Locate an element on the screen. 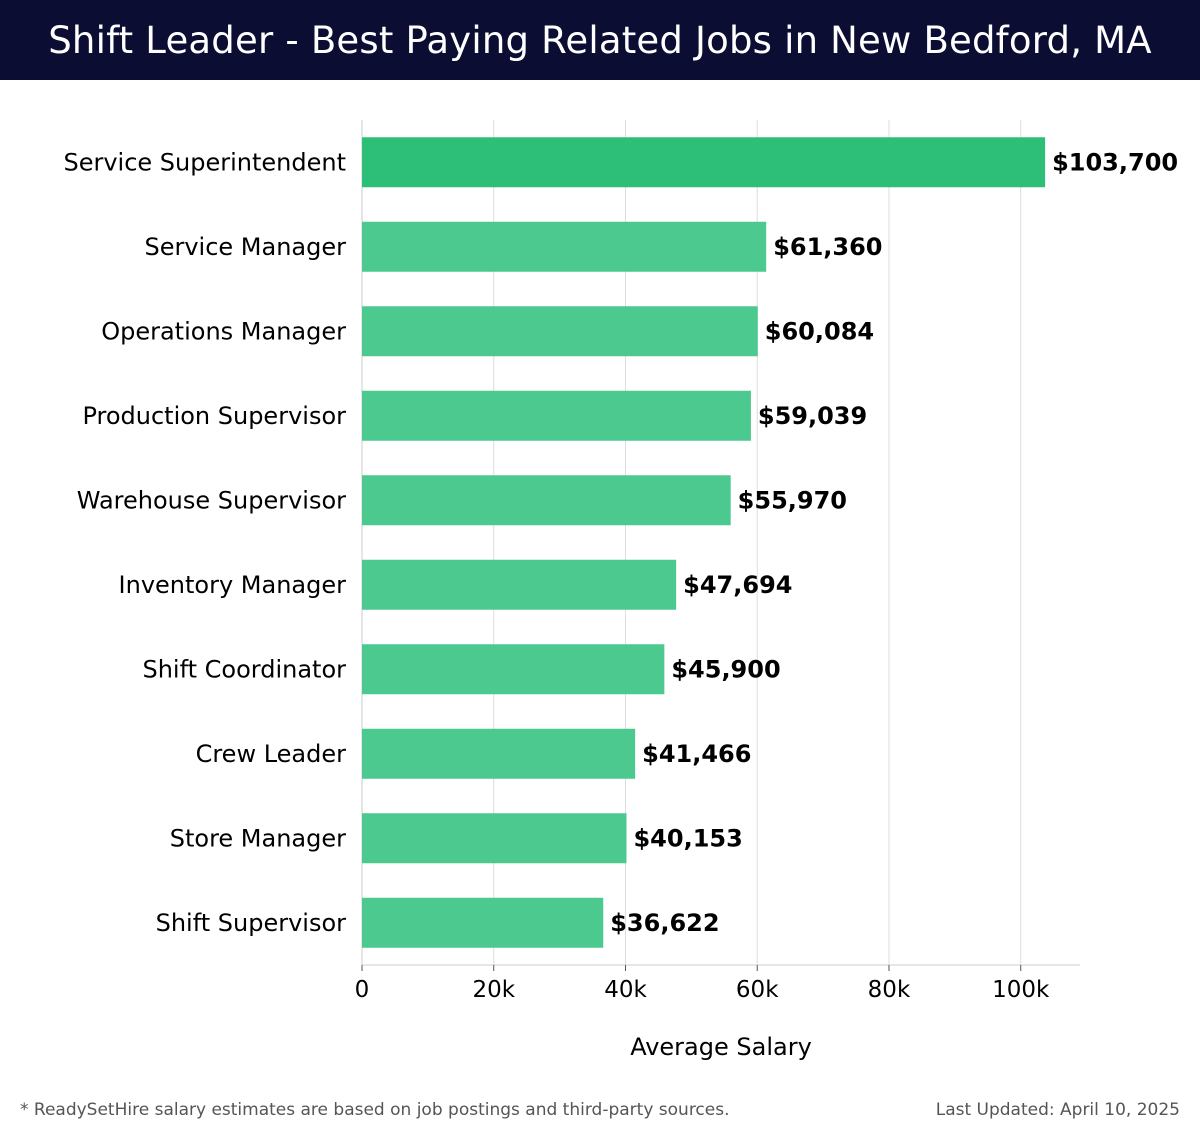 The image size is (1200, 1140). x-axis-title: Average Salary is located at coordinates (721, 1047).